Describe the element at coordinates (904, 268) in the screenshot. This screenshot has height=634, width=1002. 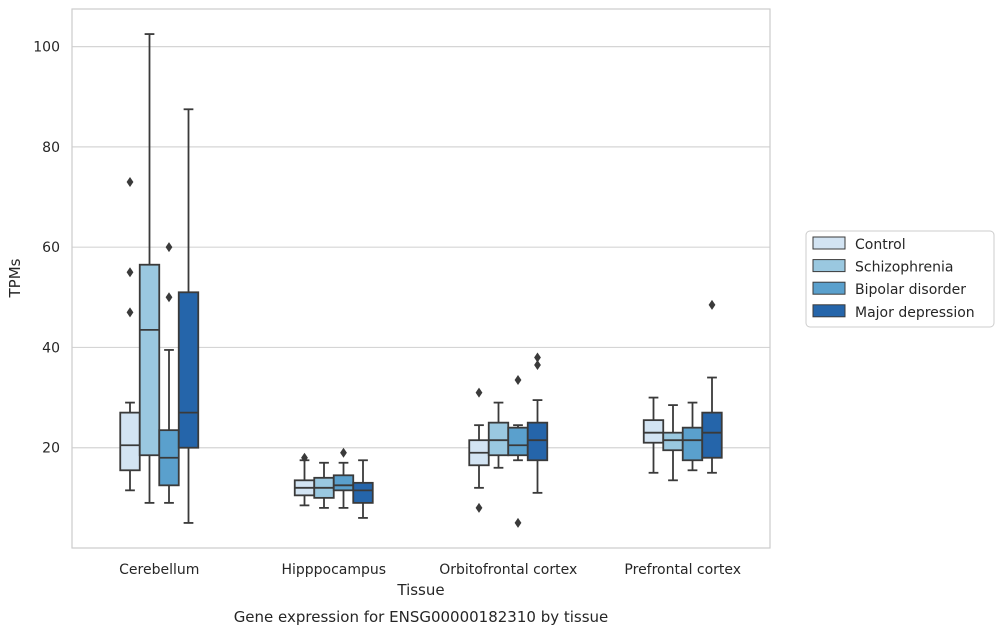
I see `legend-entry: Schizophrenia` at that location.